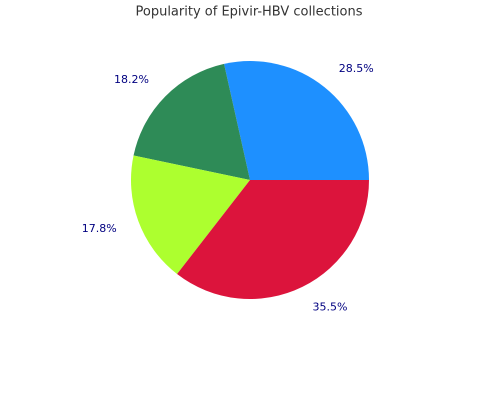 The image size is (500, 400). What do you see at coordinates (99, 228) in the screenshot?
I see `data-label: 17.8%` at bounding box center [99, 228].